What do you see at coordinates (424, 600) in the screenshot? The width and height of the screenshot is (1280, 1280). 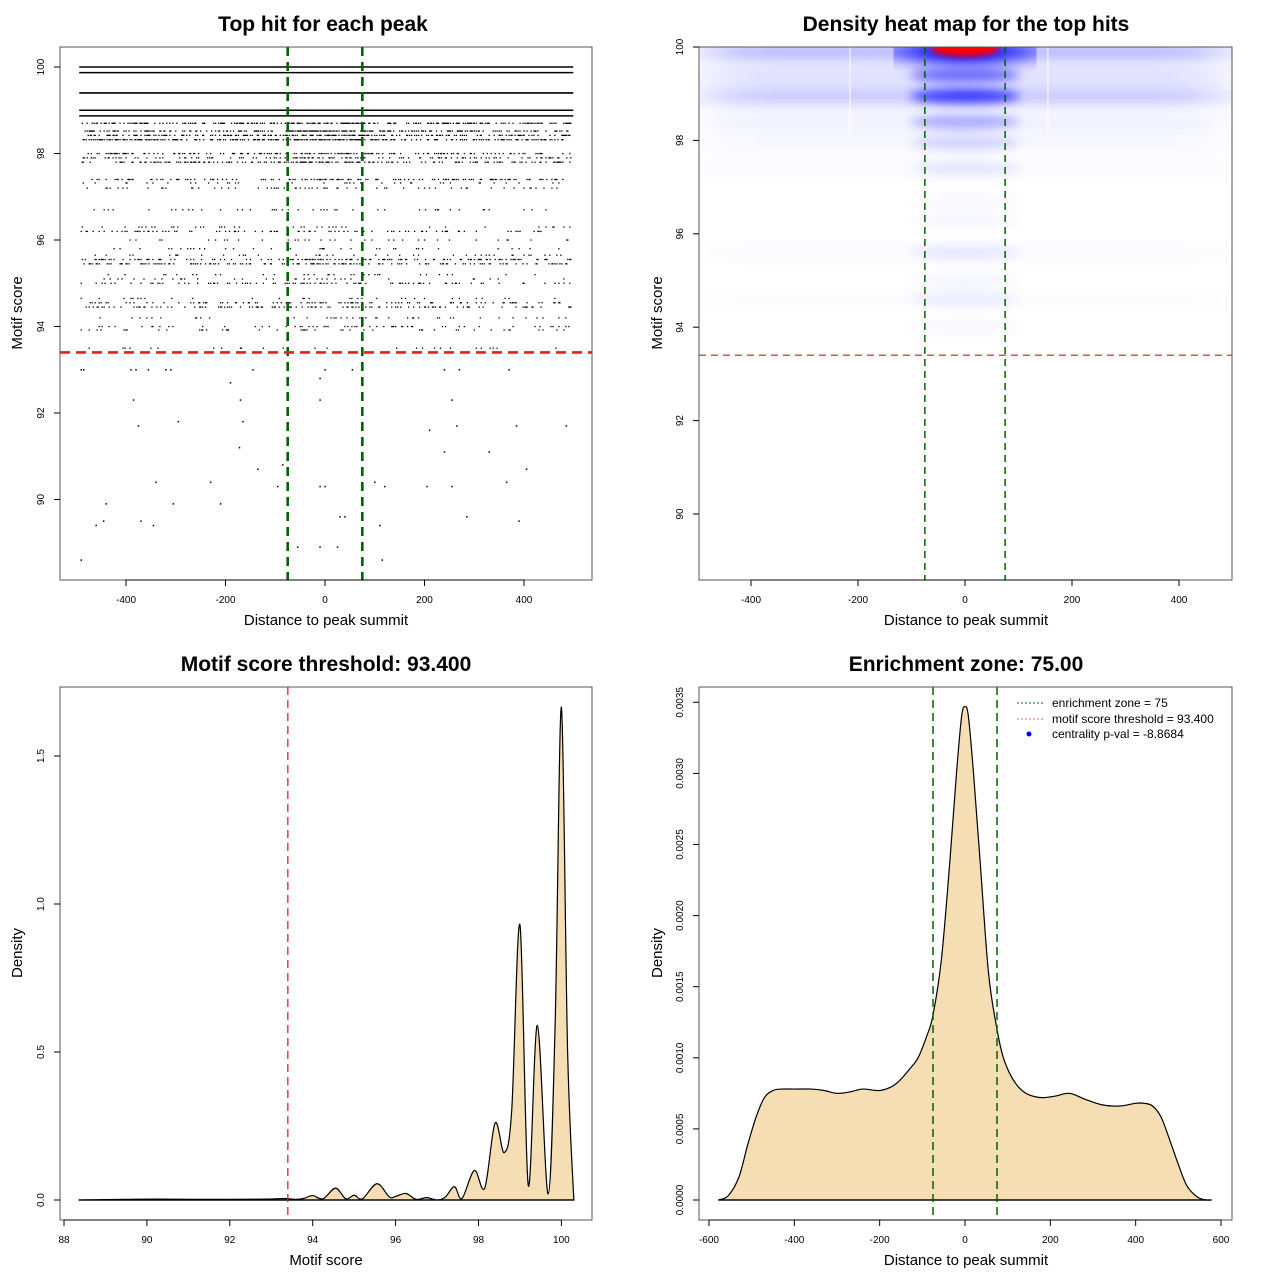 I see `scatter-x-tick-label: 200` at bounding box center [424, 600].